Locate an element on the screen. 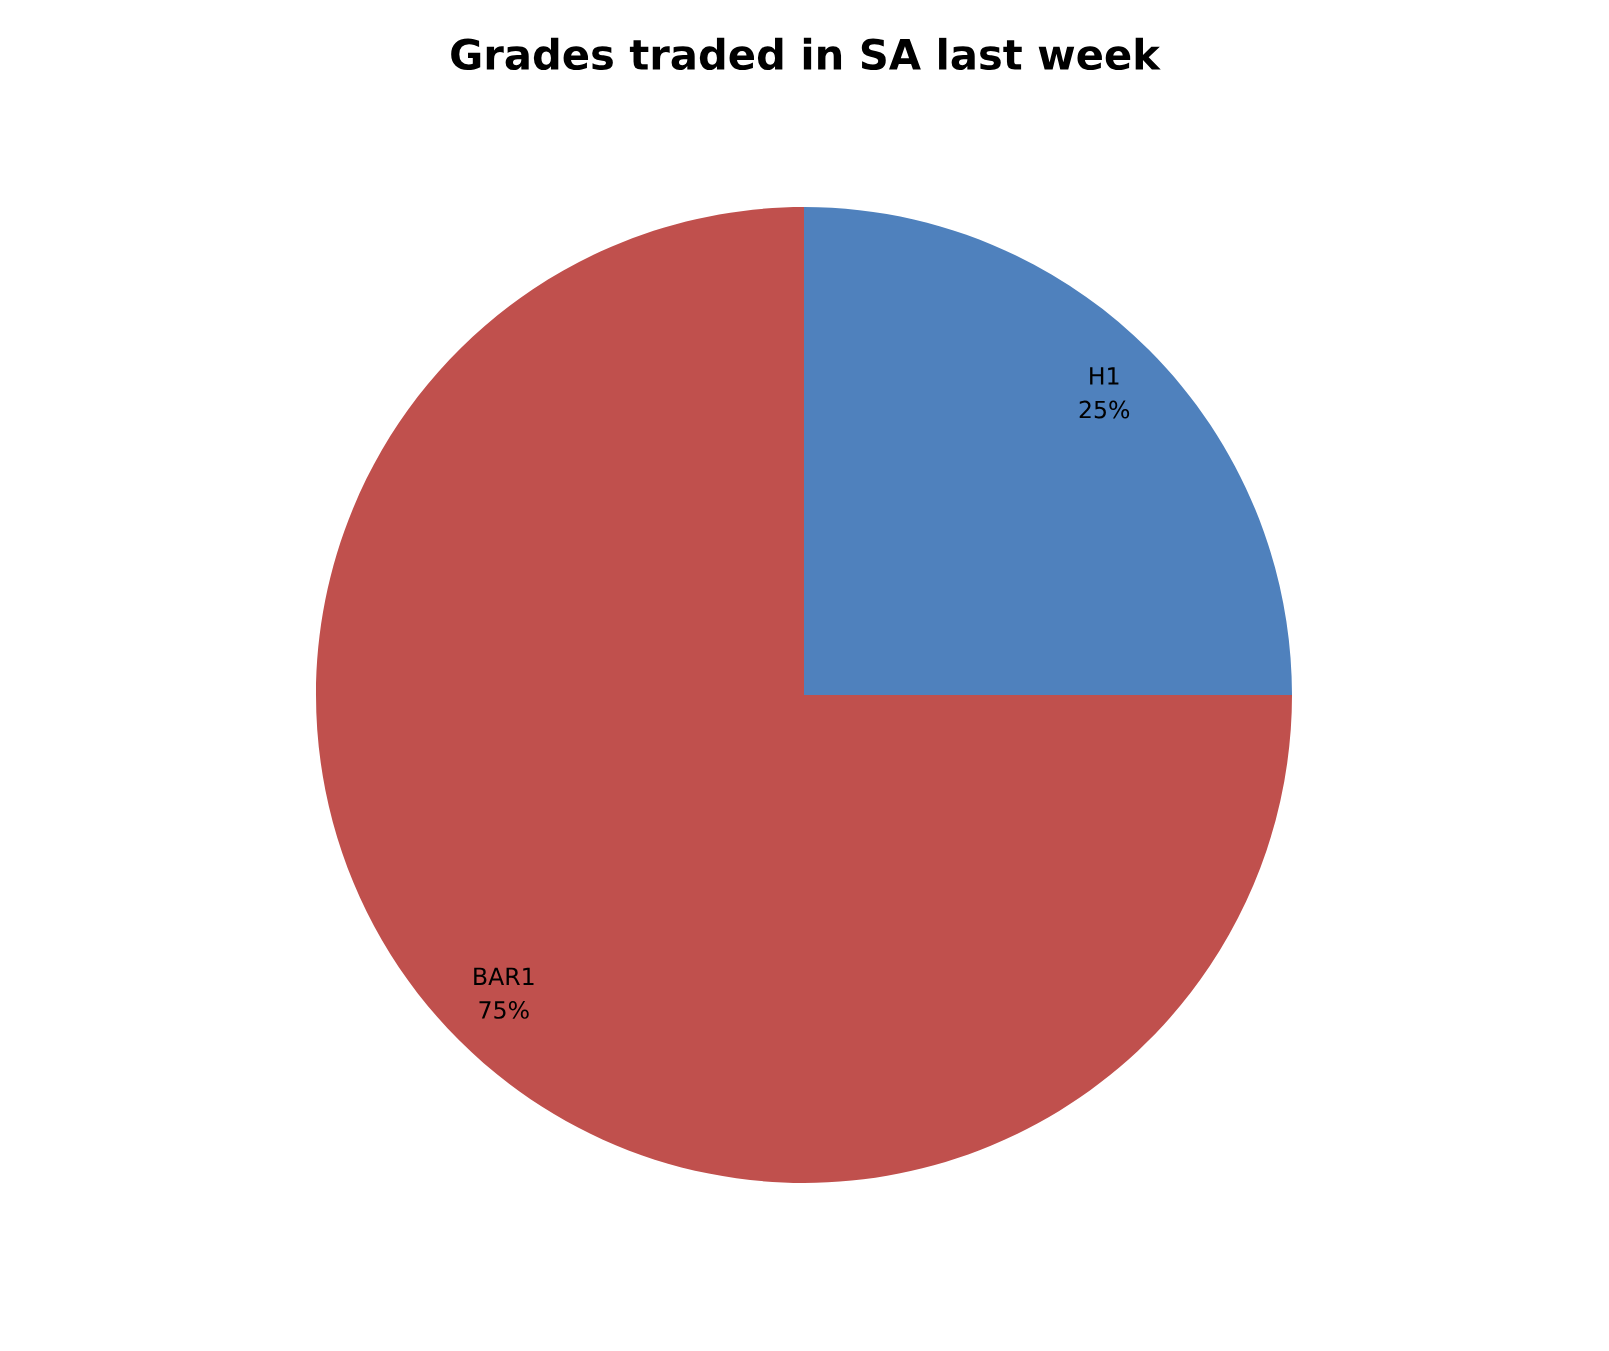 The image size is (1609, 1351). slice-label: BAR1 is located at coordinates (504, 976).